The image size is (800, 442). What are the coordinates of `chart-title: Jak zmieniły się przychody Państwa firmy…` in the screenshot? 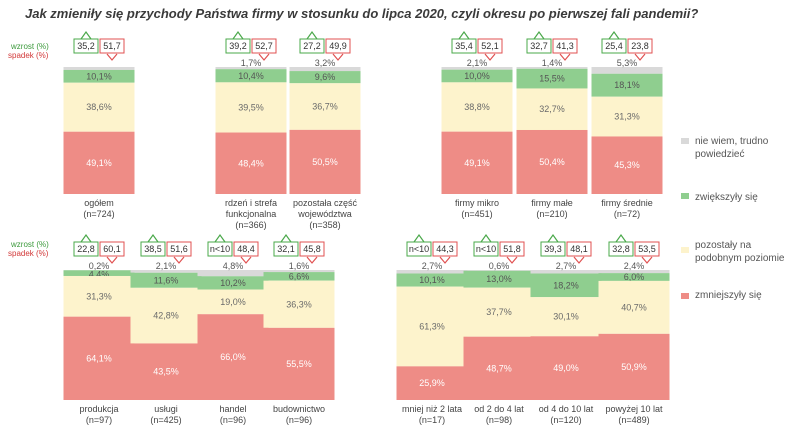 It's located at (362, 13).